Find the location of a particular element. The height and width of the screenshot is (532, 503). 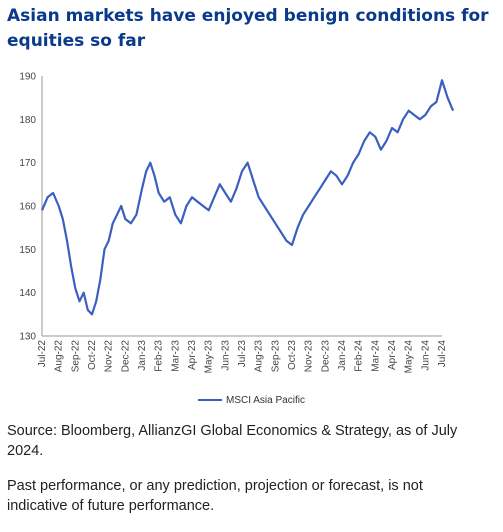

x-tick-label: Nov-22 is located at coordinates (109, 356).